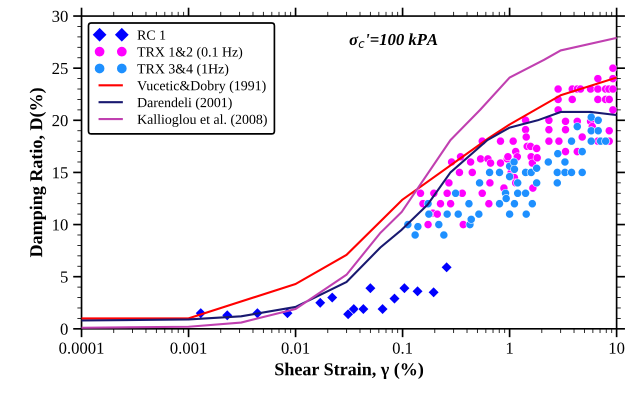  I want to click on legend-label: TRX 3&4 (1Hz), so click(182, 70).